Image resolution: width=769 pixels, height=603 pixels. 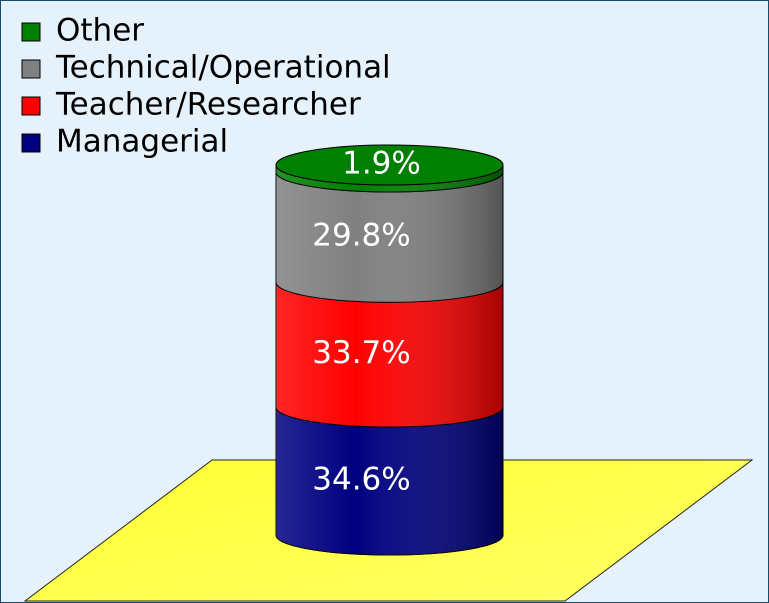 What do you see at coordinates (361, 353) in the screenshot?
I see `value-label: 33.7%` at bounding box center [361, 353].